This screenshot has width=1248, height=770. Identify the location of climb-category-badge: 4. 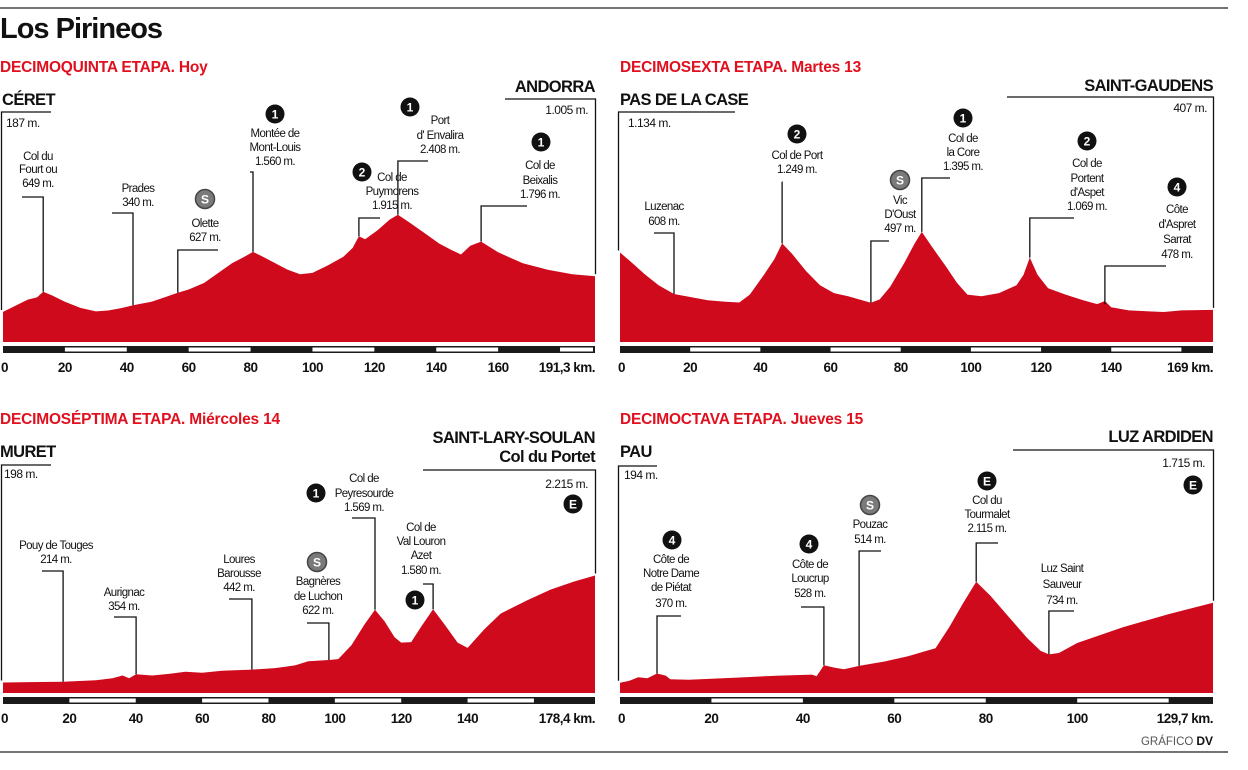
(809, 544).